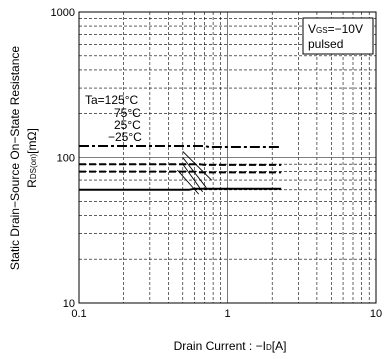 Image resolution: width=384 pixels, height=359 pixels. What do you see at coordinates (66, 159) in the screenshot?
I see `y-tick-label: 100` at bounding box center [66, 159].